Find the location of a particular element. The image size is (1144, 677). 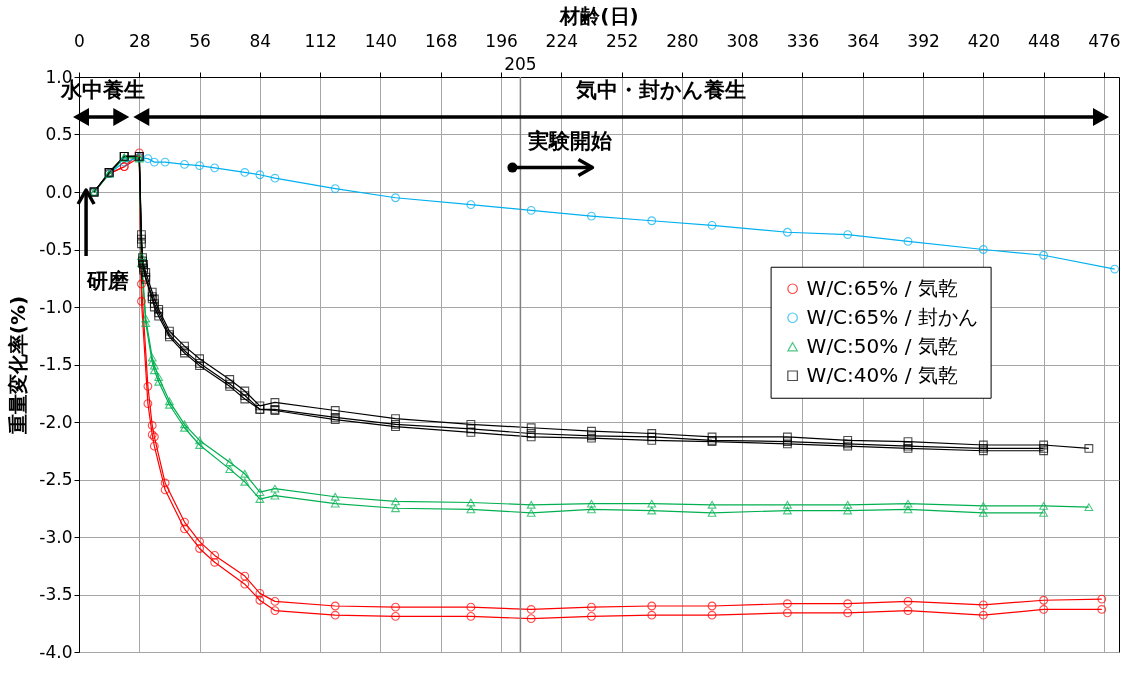

y-tick-label: 0.5 is located at coordinates (59, 134).